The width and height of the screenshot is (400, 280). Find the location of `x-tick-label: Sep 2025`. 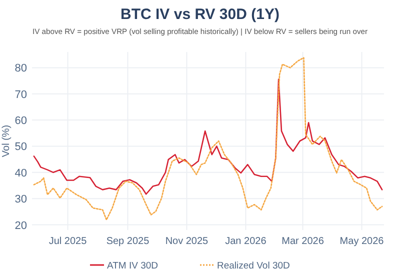

x-tick-label: Sep 2025 is located at coordinates (128, 241).